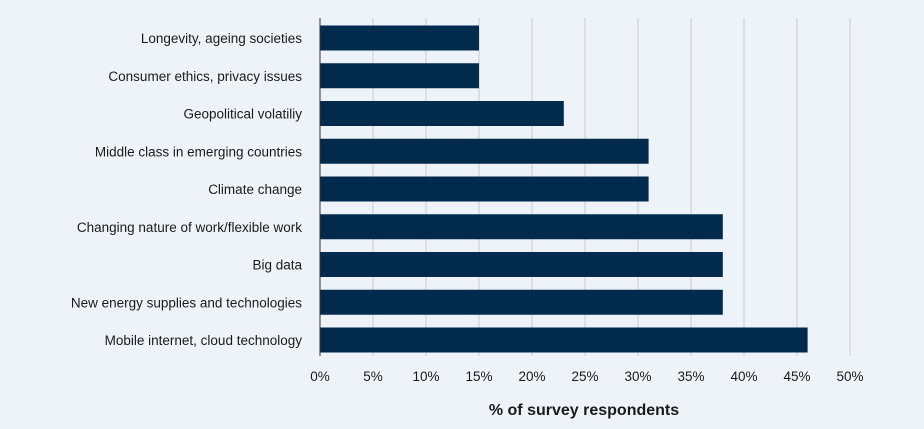  I want to click on category-label: New energy supplies and technologies, so click(186, 302).